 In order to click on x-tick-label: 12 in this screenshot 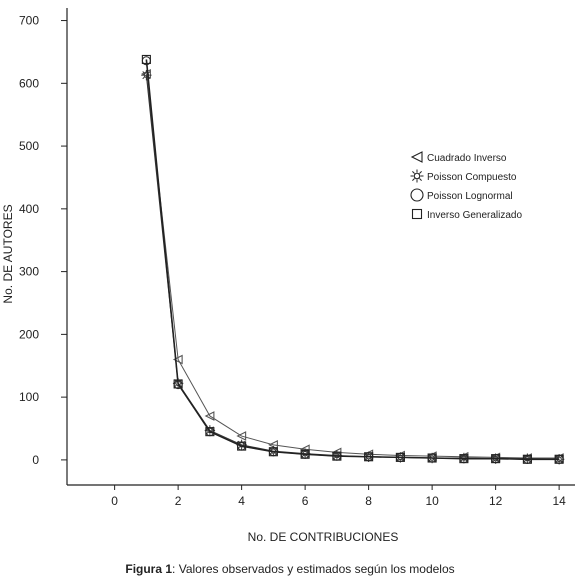, I will do `click(496, 501)`.